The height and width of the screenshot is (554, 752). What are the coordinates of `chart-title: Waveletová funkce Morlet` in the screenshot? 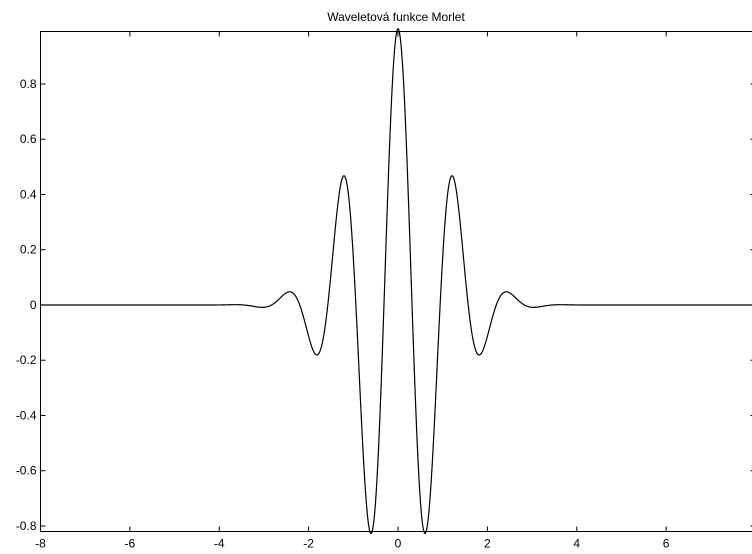 It's located at (396, 17).